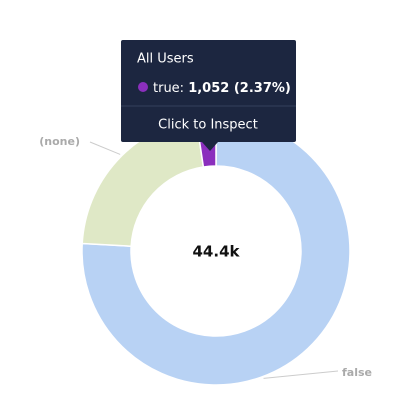  I want to click on slice-label: false, so click(357, 372).